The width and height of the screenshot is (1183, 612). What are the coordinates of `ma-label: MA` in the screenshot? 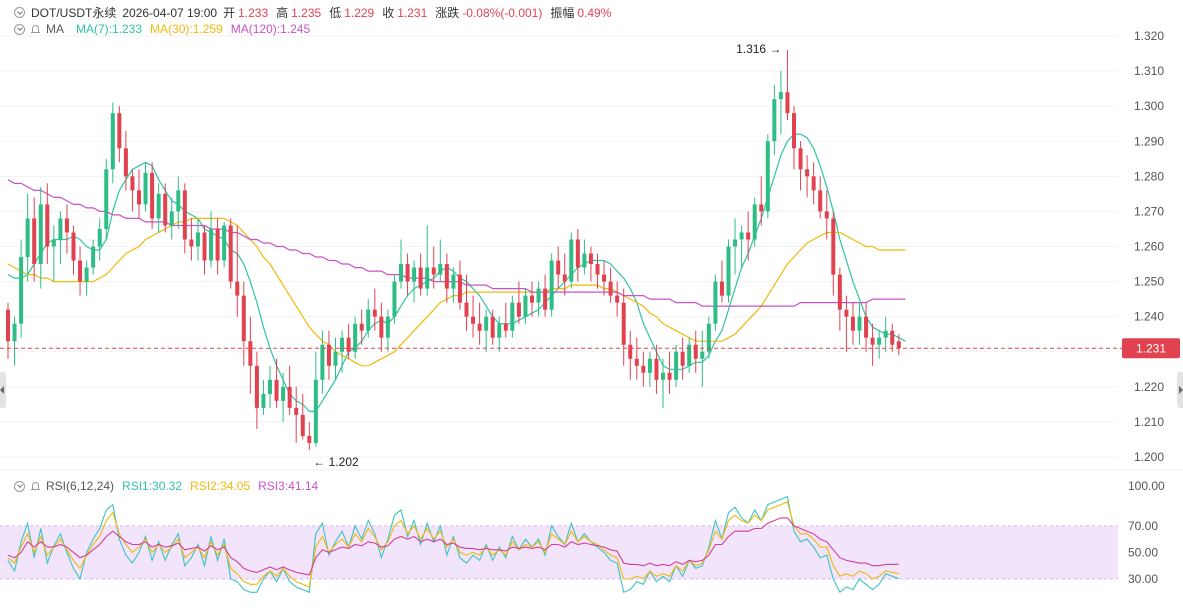 It's located at (55, 29).